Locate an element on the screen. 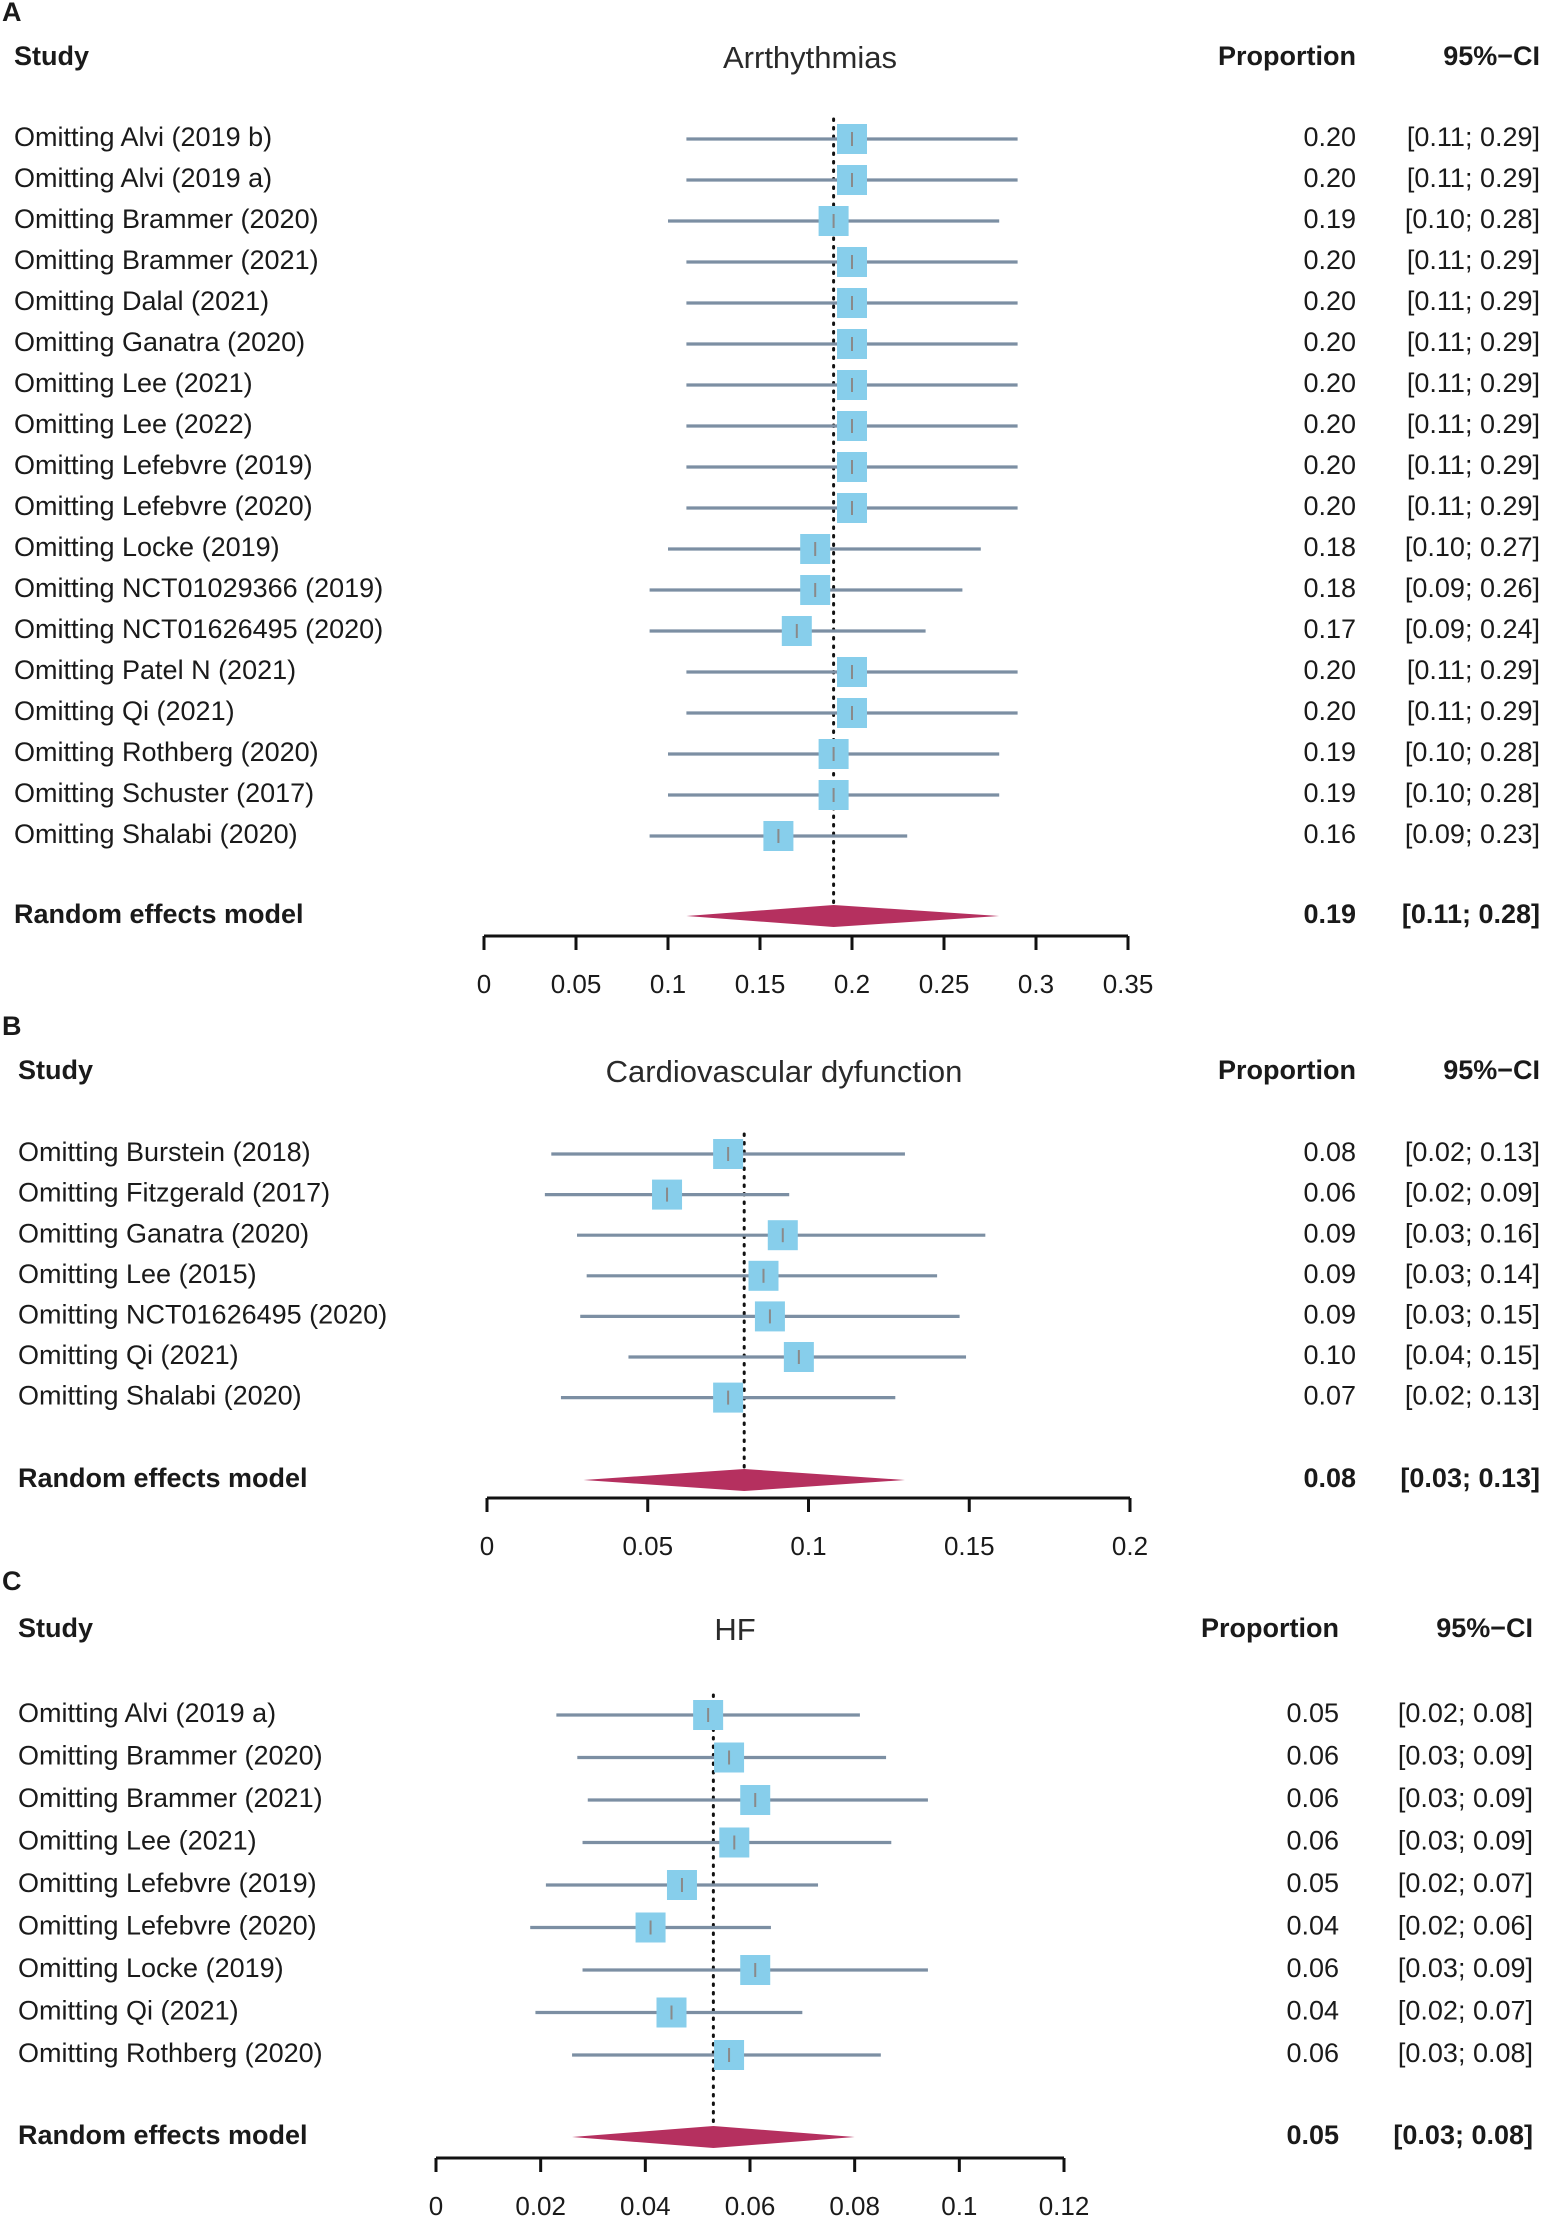 This screenshot has height=2224, width=1544. panel-c-proportion-value: 0.04 is located at coordinates (1312, 1926).